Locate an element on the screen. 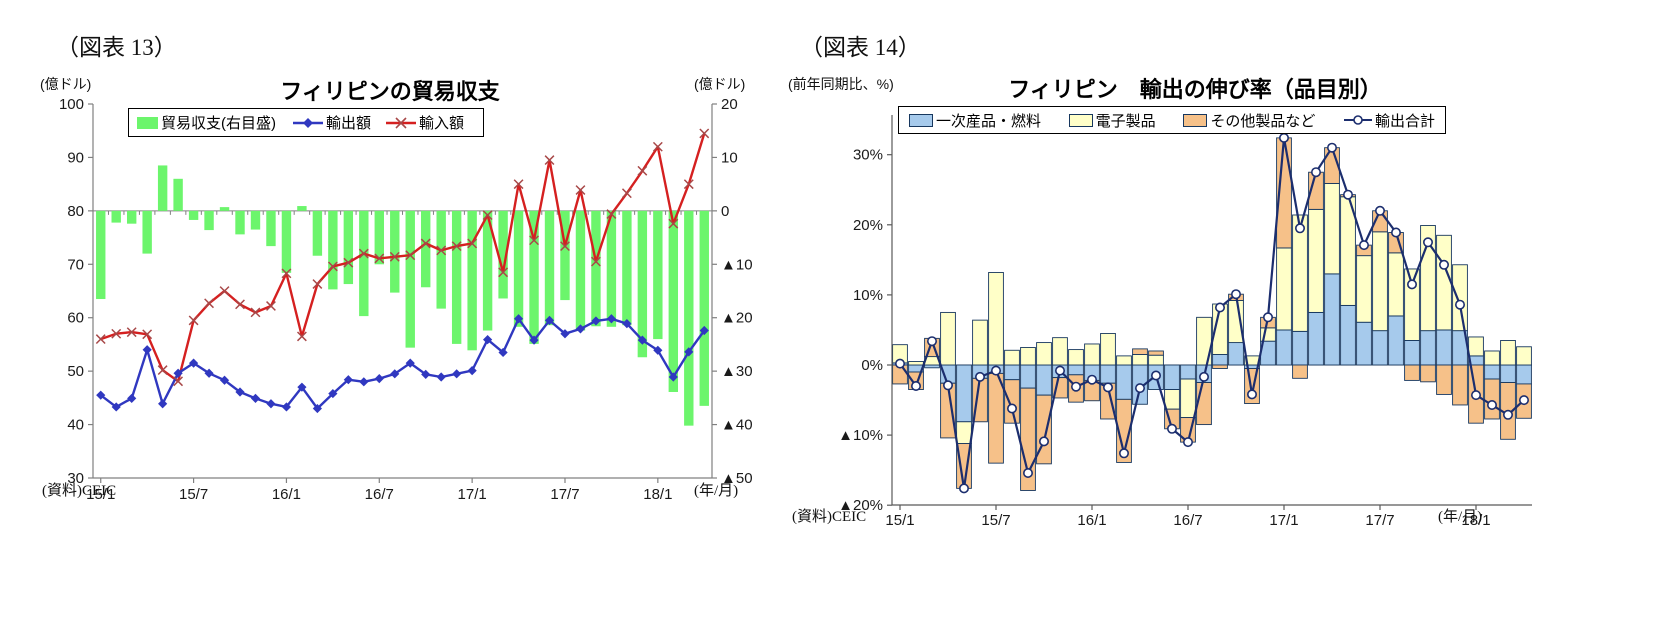 This screenshot has width=1660, height=617. legend-label-primary: 一次産品・燃料 is located at coordinates (989, 121).